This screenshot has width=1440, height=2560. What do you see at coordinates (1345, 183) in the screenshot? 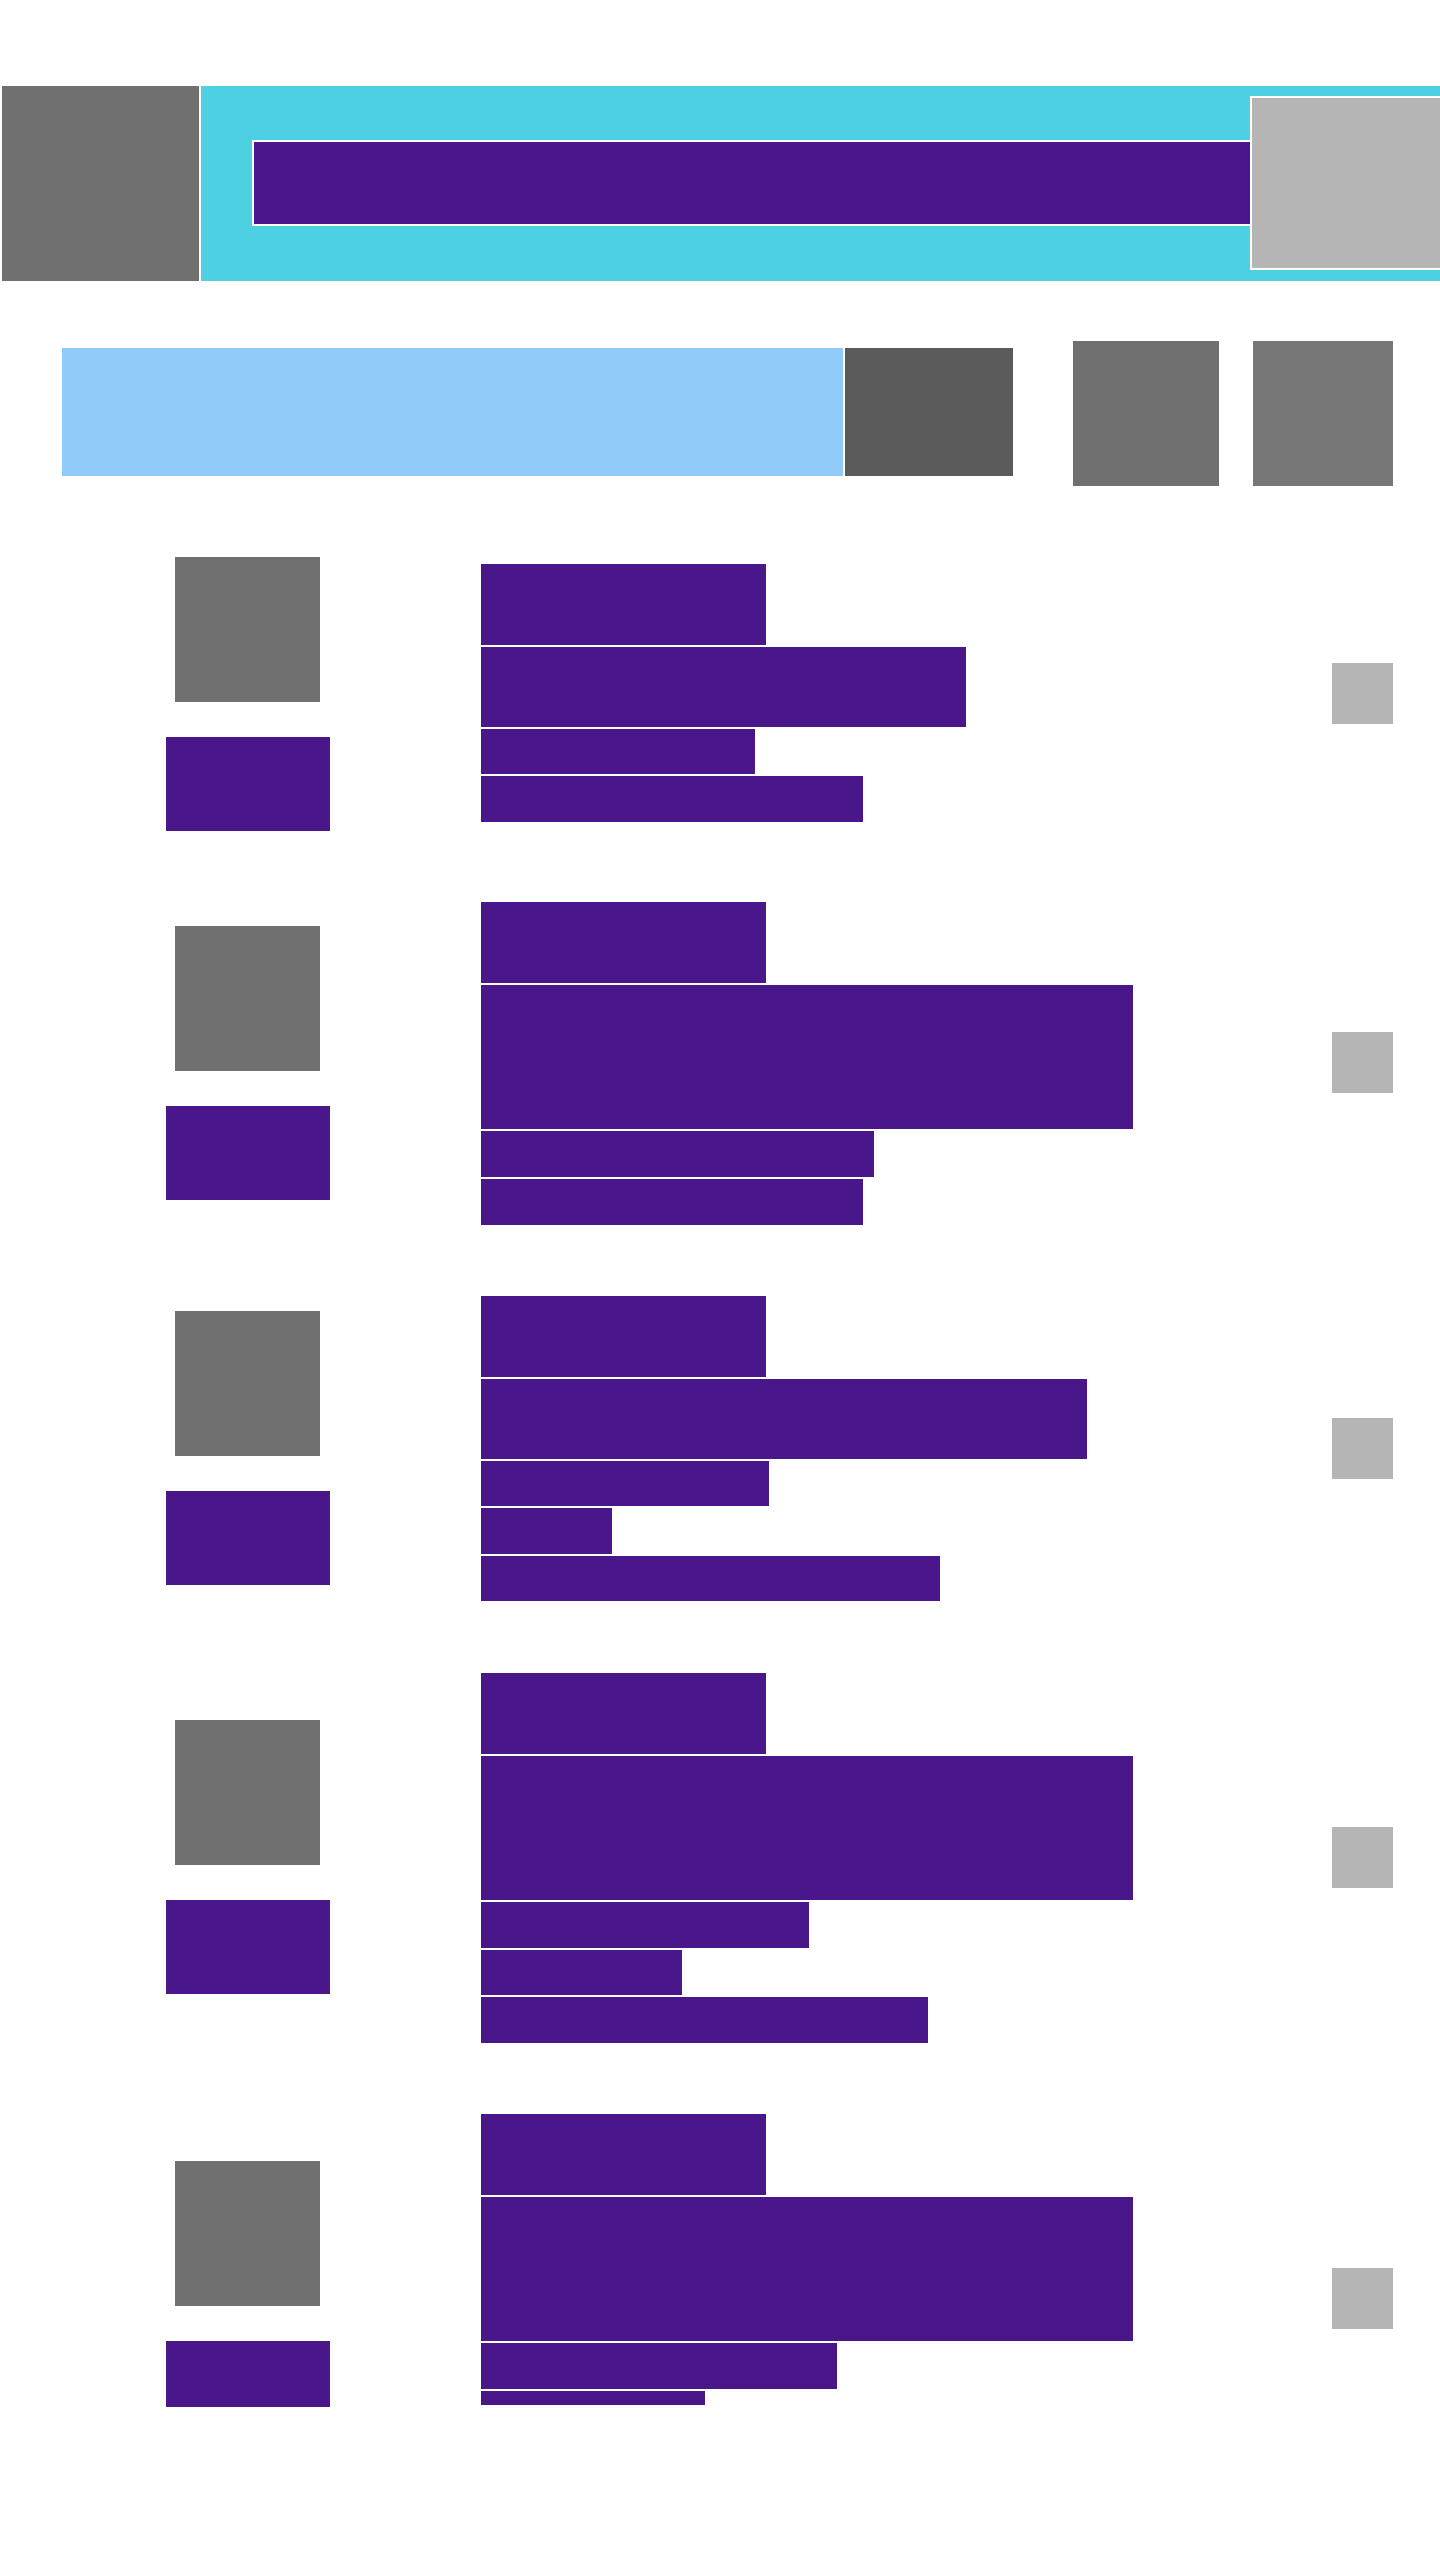
I see `overflow-icon` at bounding box center [1345, 183].